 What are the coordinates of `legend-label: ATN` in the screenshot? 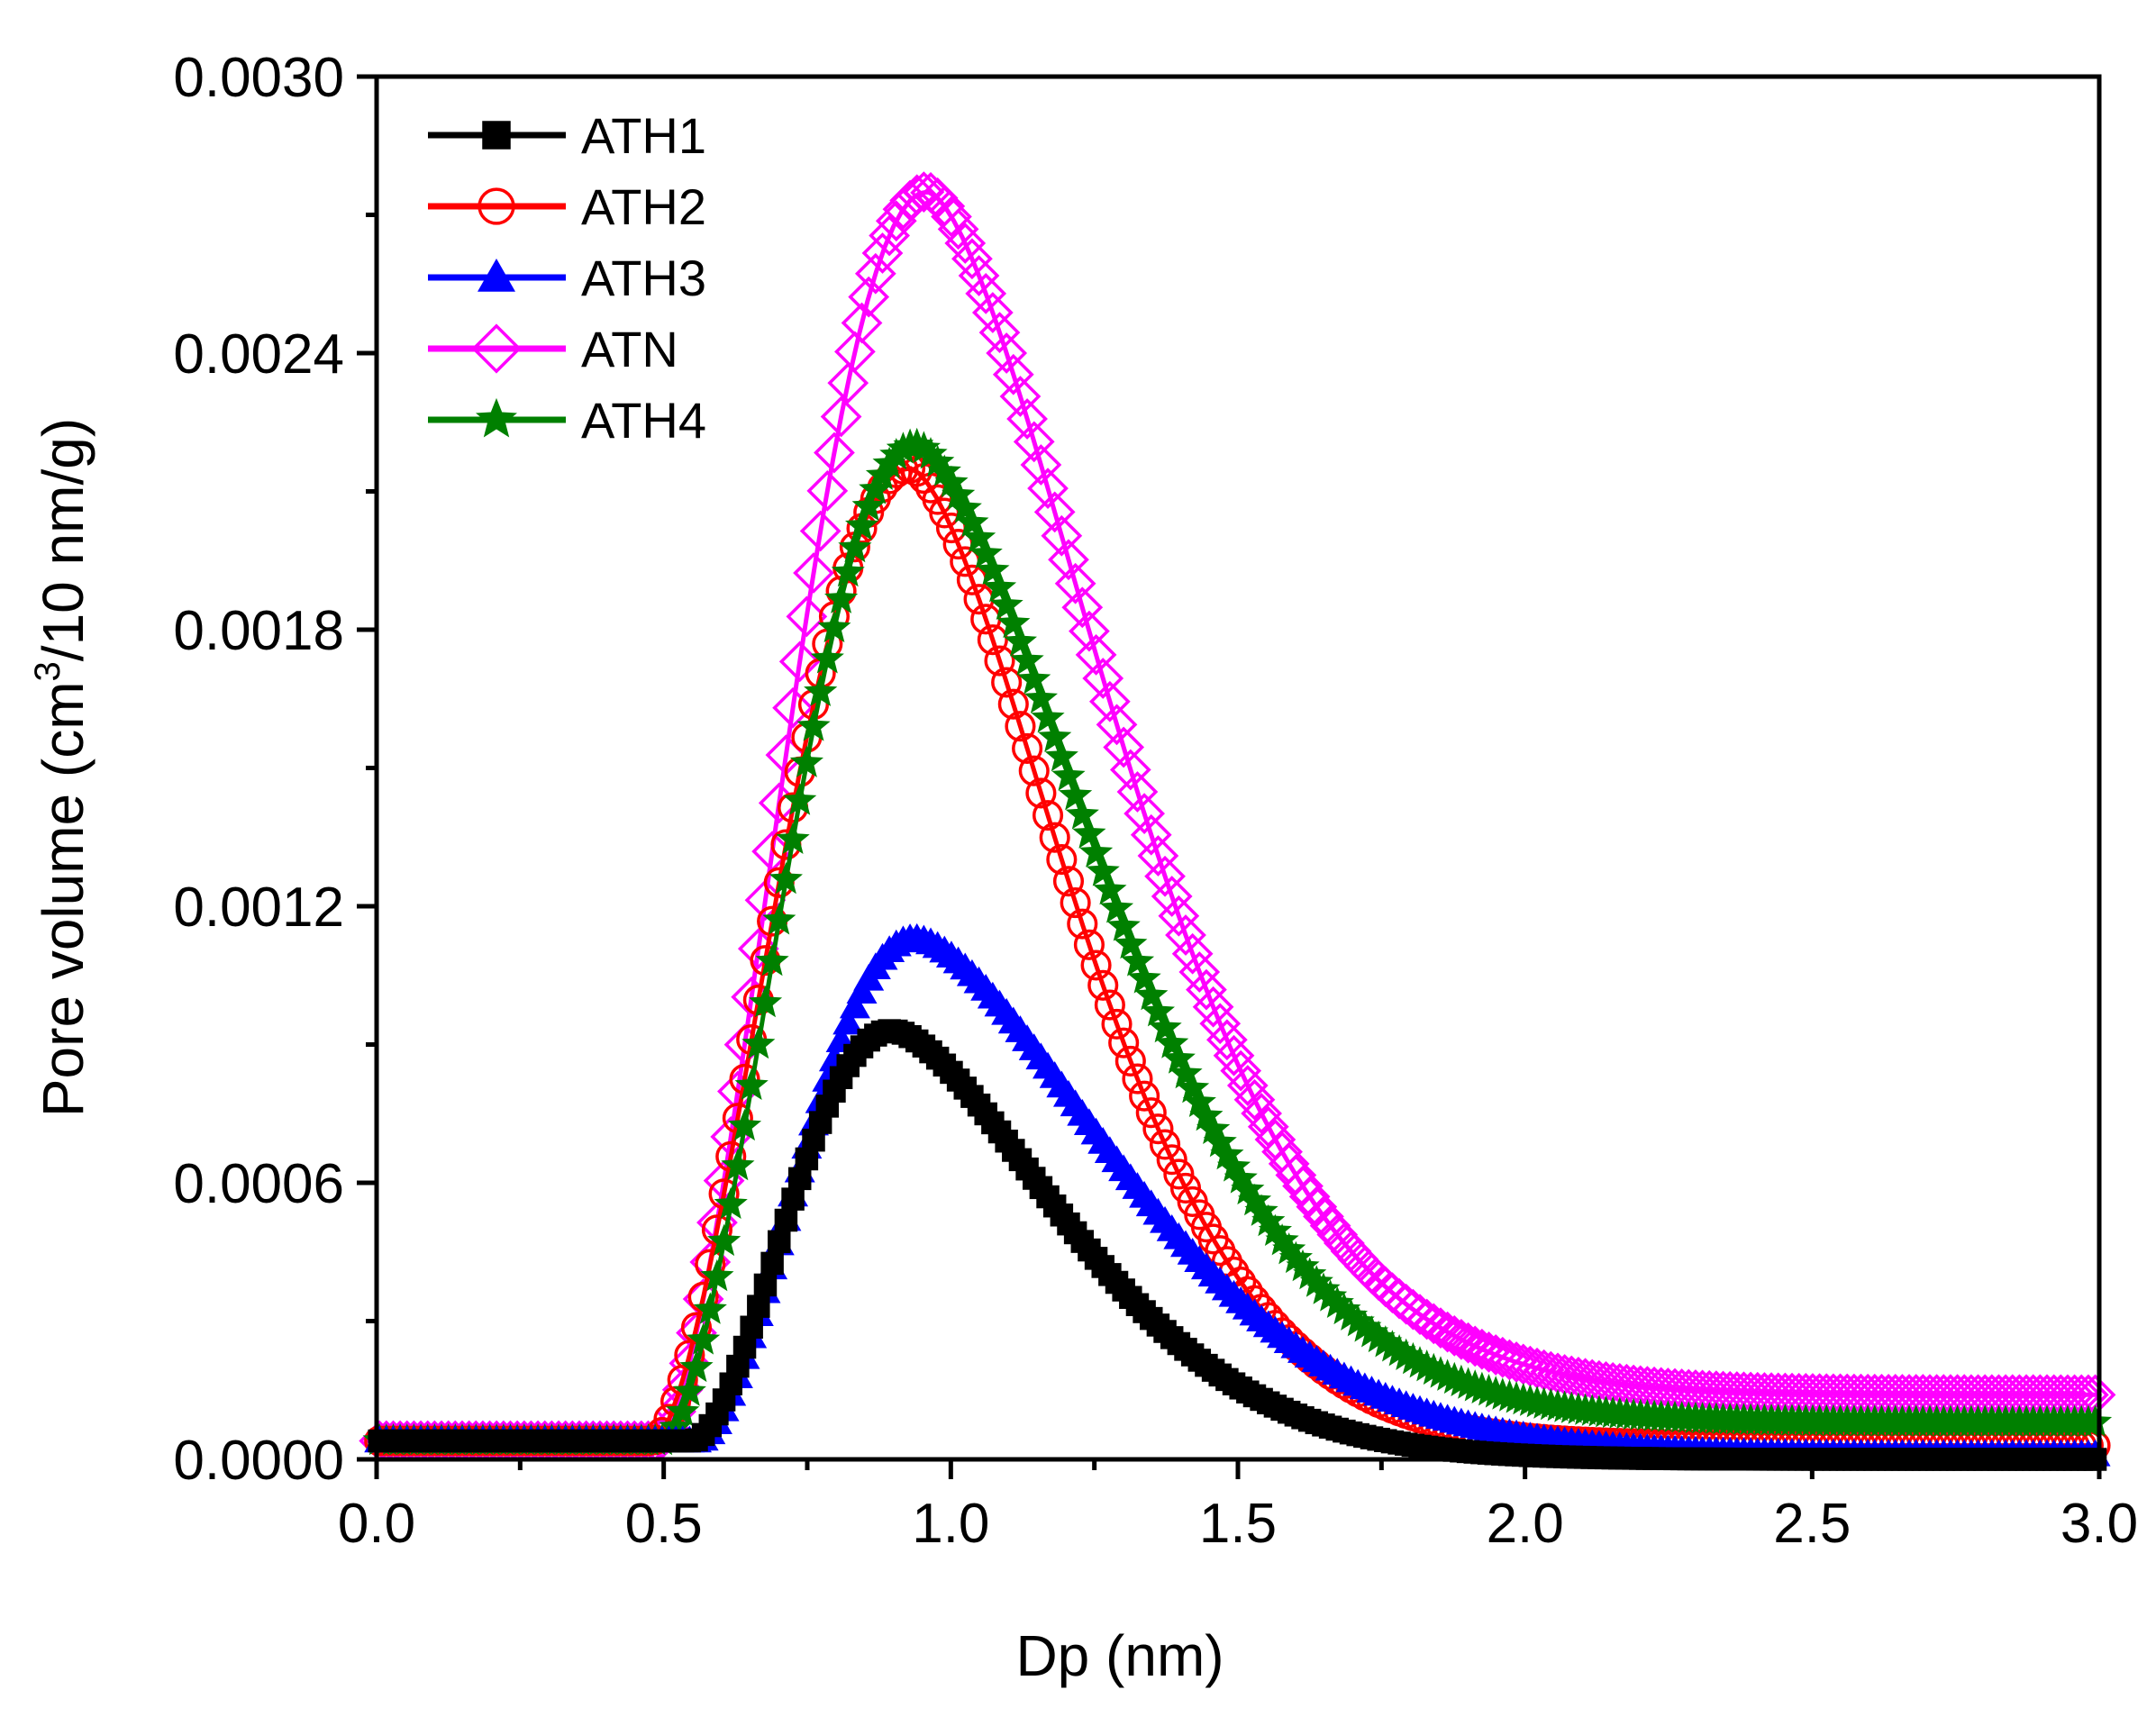 It's located at (629, 349).